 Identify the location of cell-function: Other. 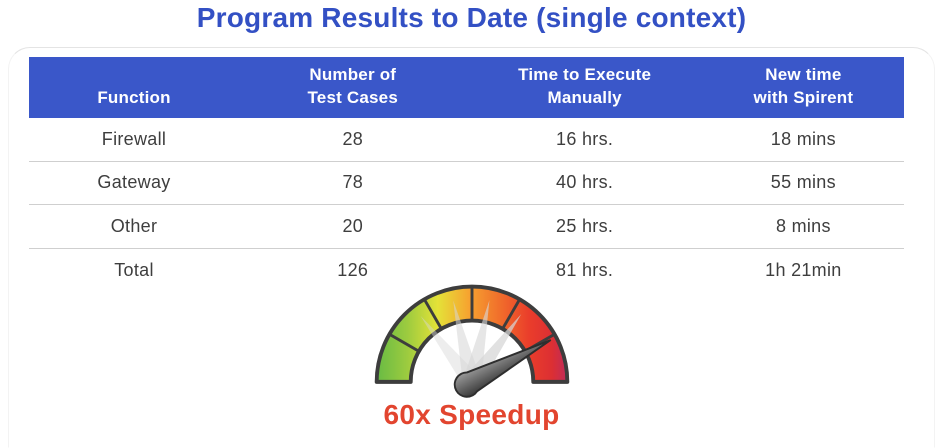
(134, 225).